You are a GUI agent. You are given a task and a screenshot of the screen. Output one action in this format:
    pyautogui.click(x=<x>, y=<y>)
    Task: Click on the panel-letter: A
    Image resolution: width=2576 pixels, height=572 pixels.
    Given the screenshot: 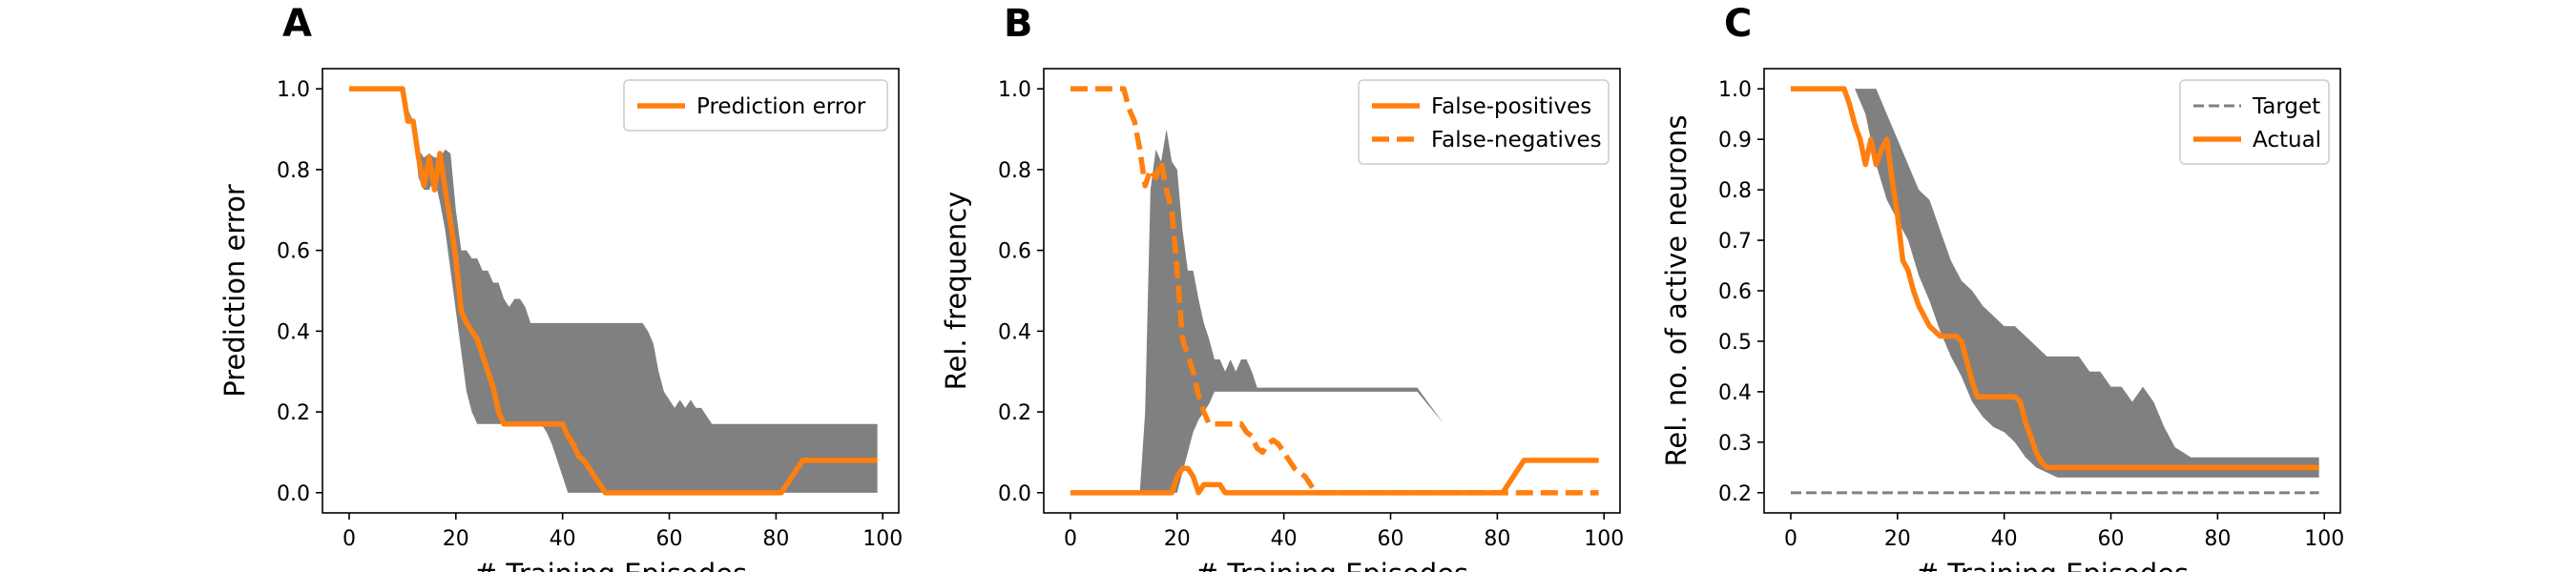 What is the action you would take?
    pyautogui.click(x=297, y=24)
    